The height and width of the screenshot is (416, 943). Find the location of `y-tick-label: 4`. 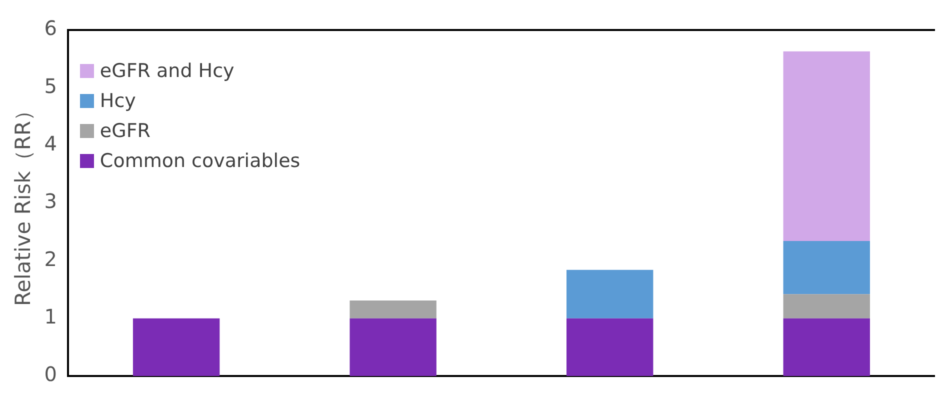

y-tick-label: 4 is located at coordinates (50, 144).